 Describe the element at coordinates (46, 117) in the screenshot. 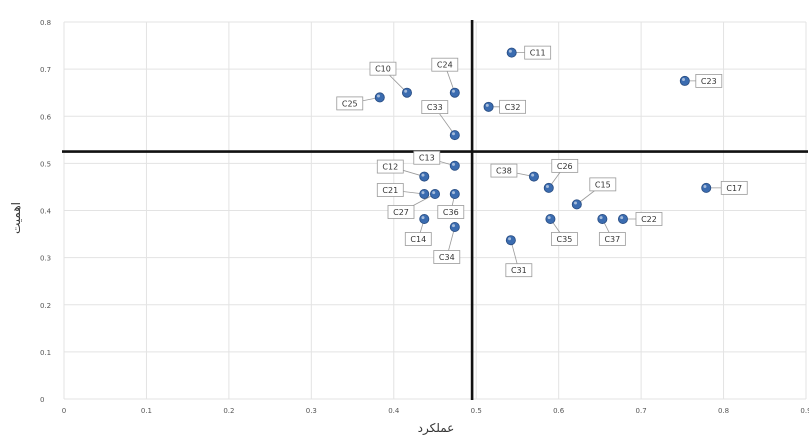

I see `y-tick-label: 0.6` at that location.